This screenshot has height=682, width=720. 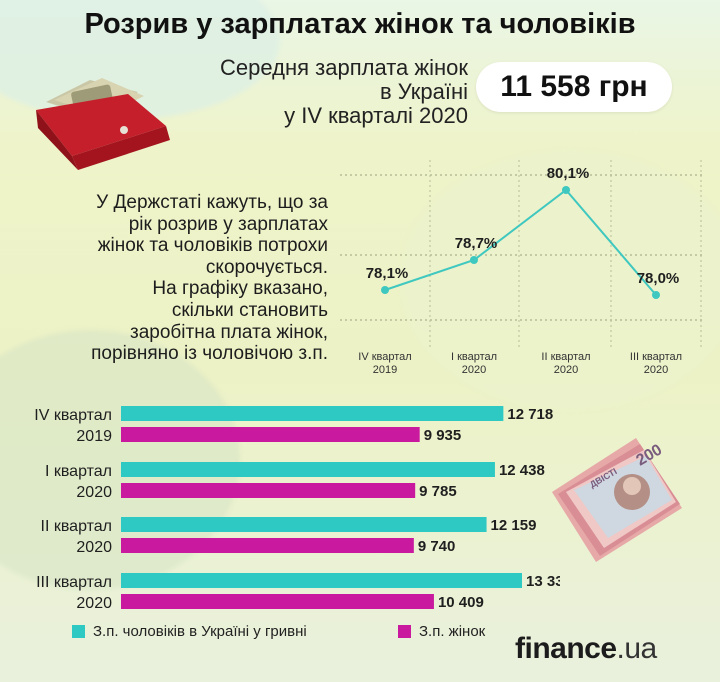 What do you see at coordinates (78, 471) in the screenshot?
I see `category-label: I квартал` at bounding box center [78, 471].